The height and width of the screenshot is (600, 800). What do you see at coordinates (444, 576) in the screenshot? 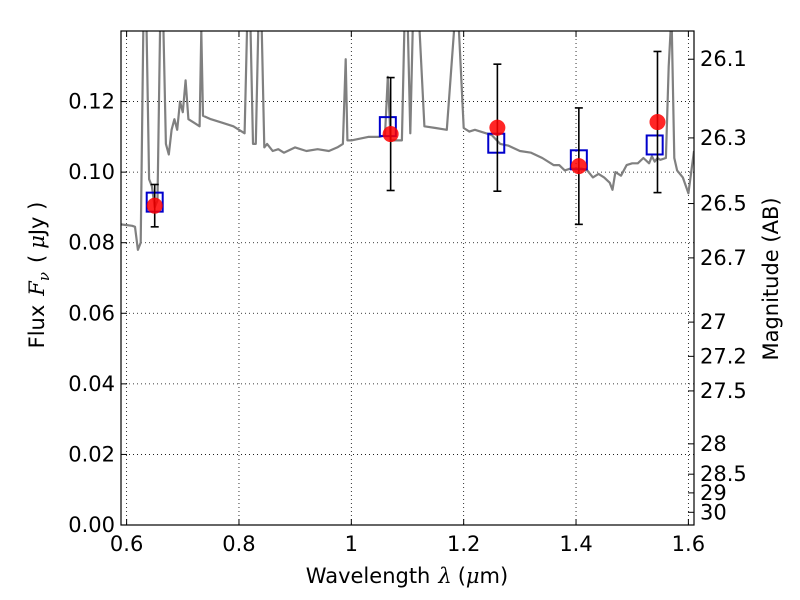
I see `x-axis-title-symbol: λ` at bounding box center [444, 576].